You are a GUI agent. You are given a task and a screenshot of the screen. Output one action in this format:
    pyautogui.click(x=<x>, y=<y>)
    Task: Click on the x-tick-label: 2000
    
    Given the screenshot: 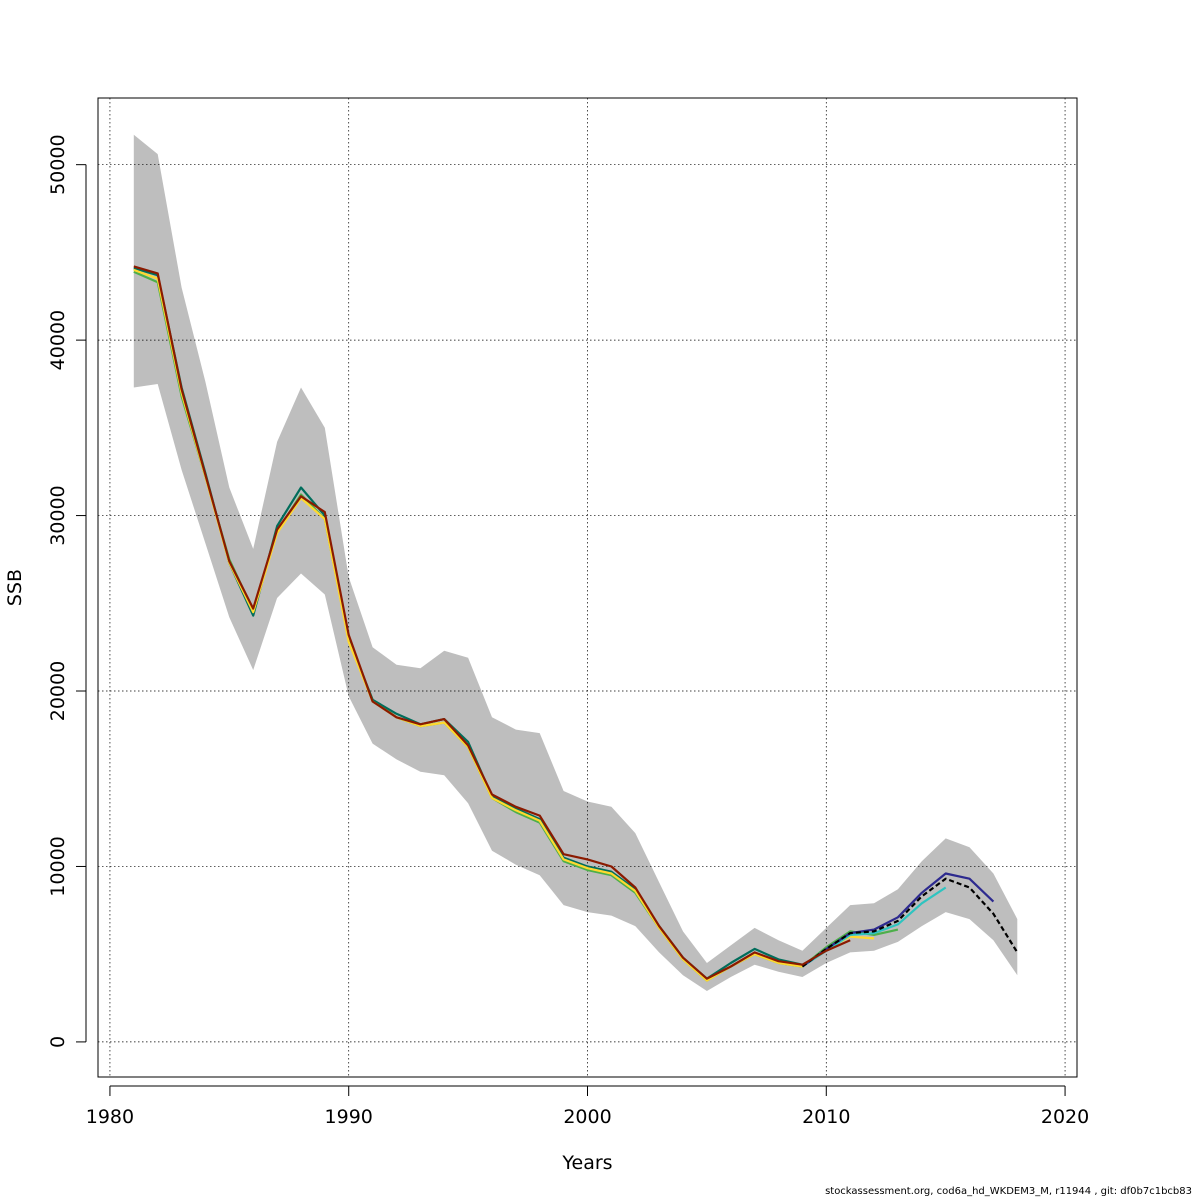 What is the action you would take?
    pyautogui.click(x=587, y=1117)
    